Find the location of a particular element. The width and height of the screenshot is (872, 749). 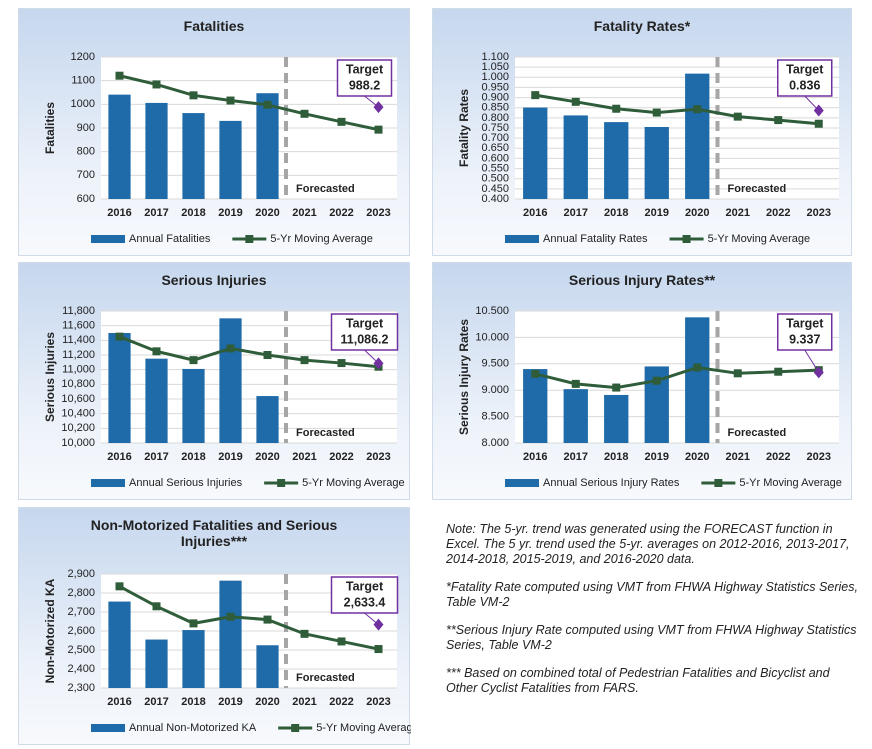

y-tick-label: 8.000 is located at coordinates (495, 443).